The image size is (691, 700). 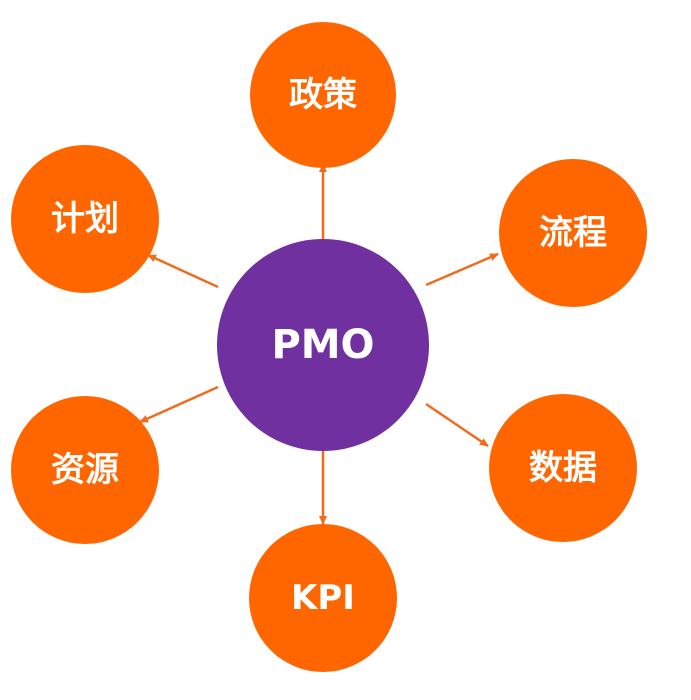 I want to click on center-circle, so click(x=323, y=345).